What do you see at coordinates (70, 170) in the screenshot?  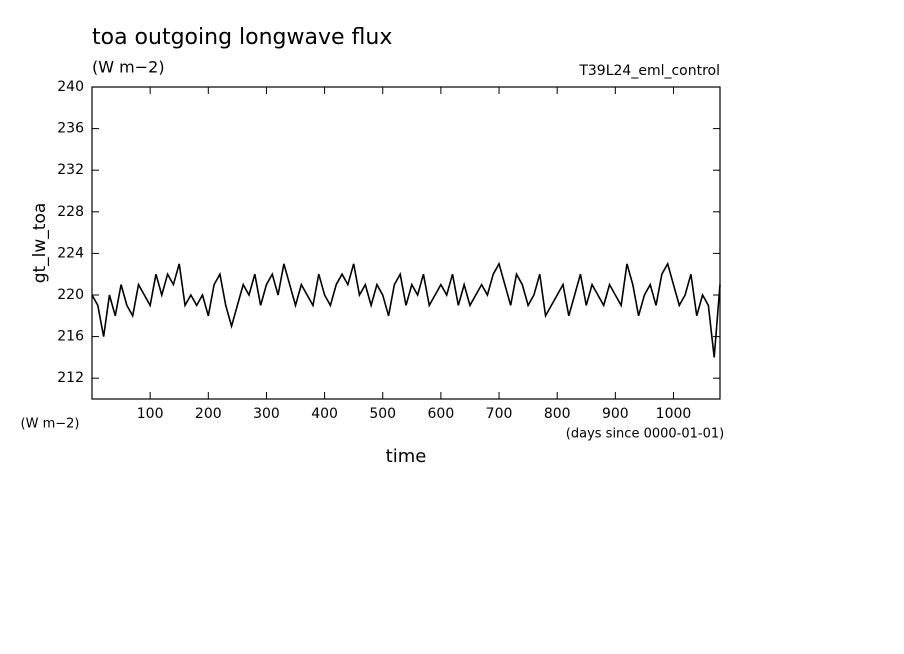 I see `y-tick-label: 232` at bounding box center [70, 170].